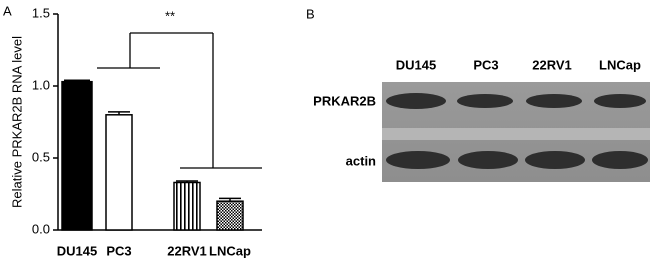 The width and height of the screenshot is (650, 264). What do you see at coordinates (41, 228) in the screenshot?
I see `y-tick-label: 0.0` at bounding box center [41, 228].